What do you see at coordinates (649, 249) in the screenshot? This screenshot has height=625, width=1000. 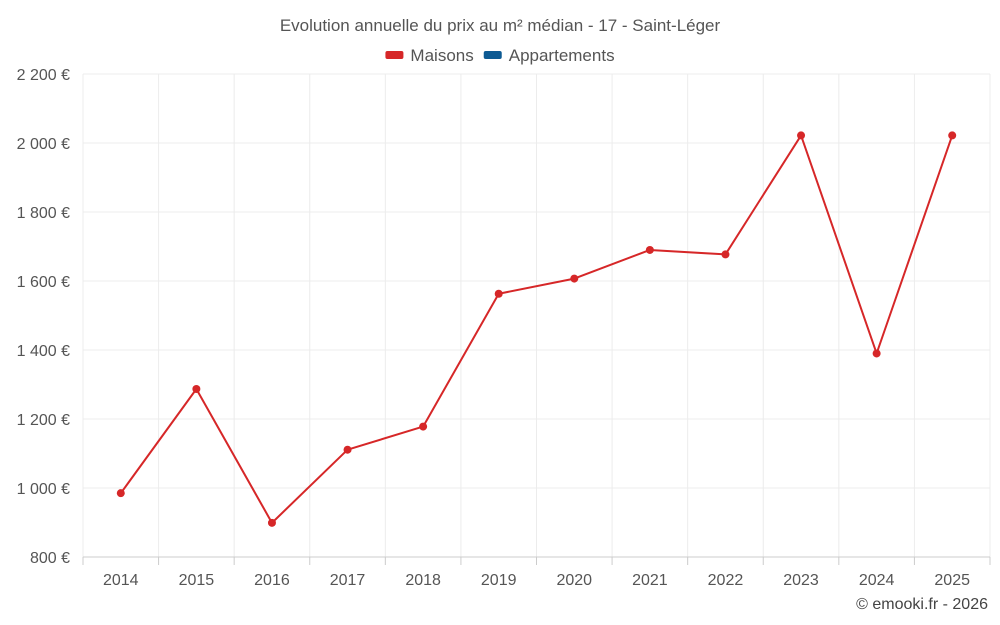 I see `data-point-maisons-2021` at bounding box center [649, 249].